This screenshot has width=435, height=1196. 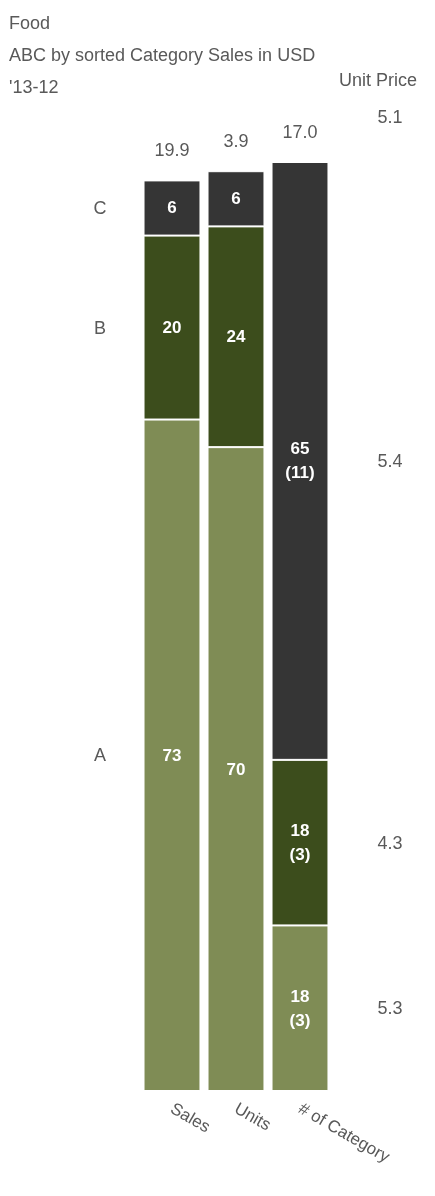 I want to click on text: 5.4, so click(x=390, y=460).